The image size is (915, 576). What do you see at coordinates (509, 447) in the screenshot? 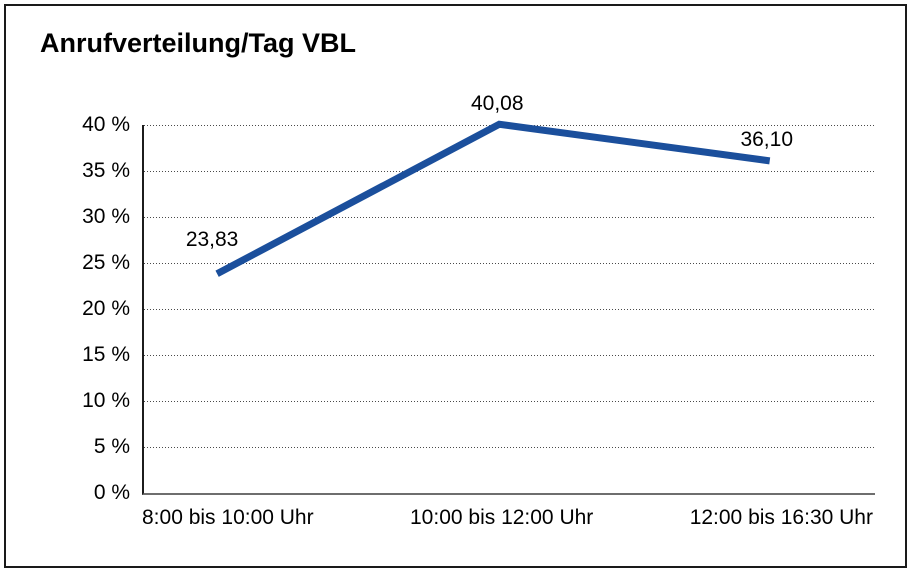
I see `gridline-5pct` at bounding box center [509, 447].